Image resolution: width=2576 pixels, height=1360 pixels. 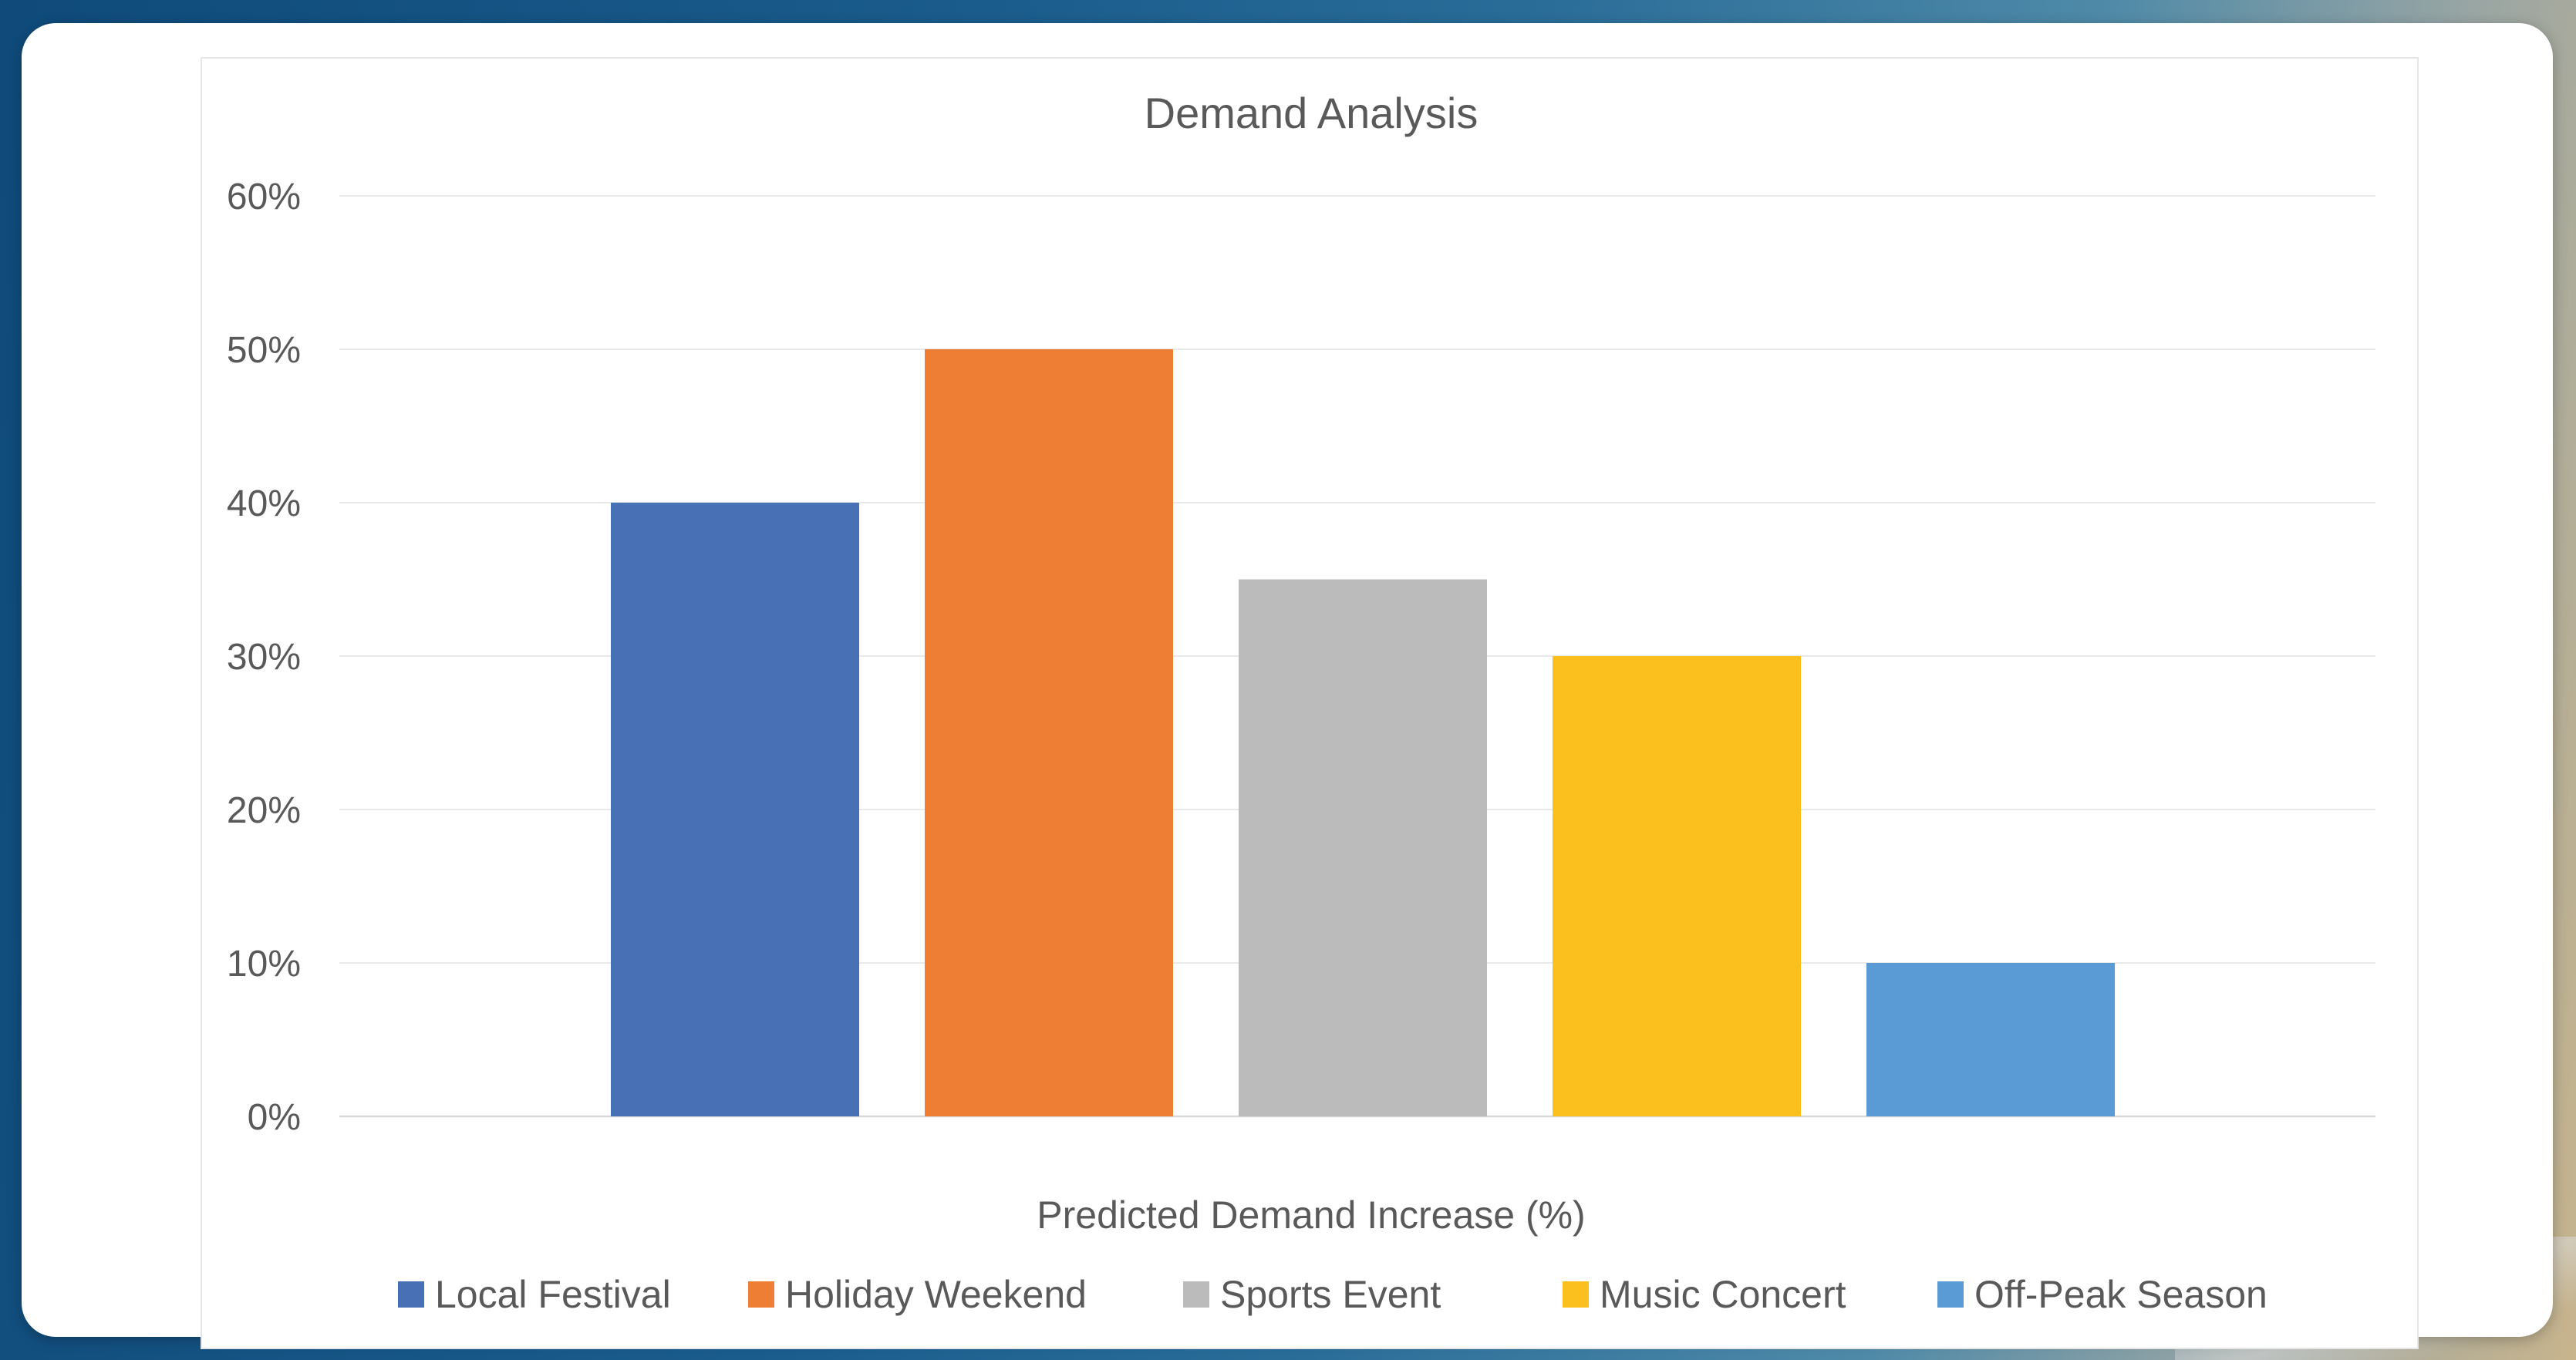 What do you see at coordinates (553, 1294) in the screenshot?
I see `legend-label: Local Festival` at bounding box center [553, 1294].